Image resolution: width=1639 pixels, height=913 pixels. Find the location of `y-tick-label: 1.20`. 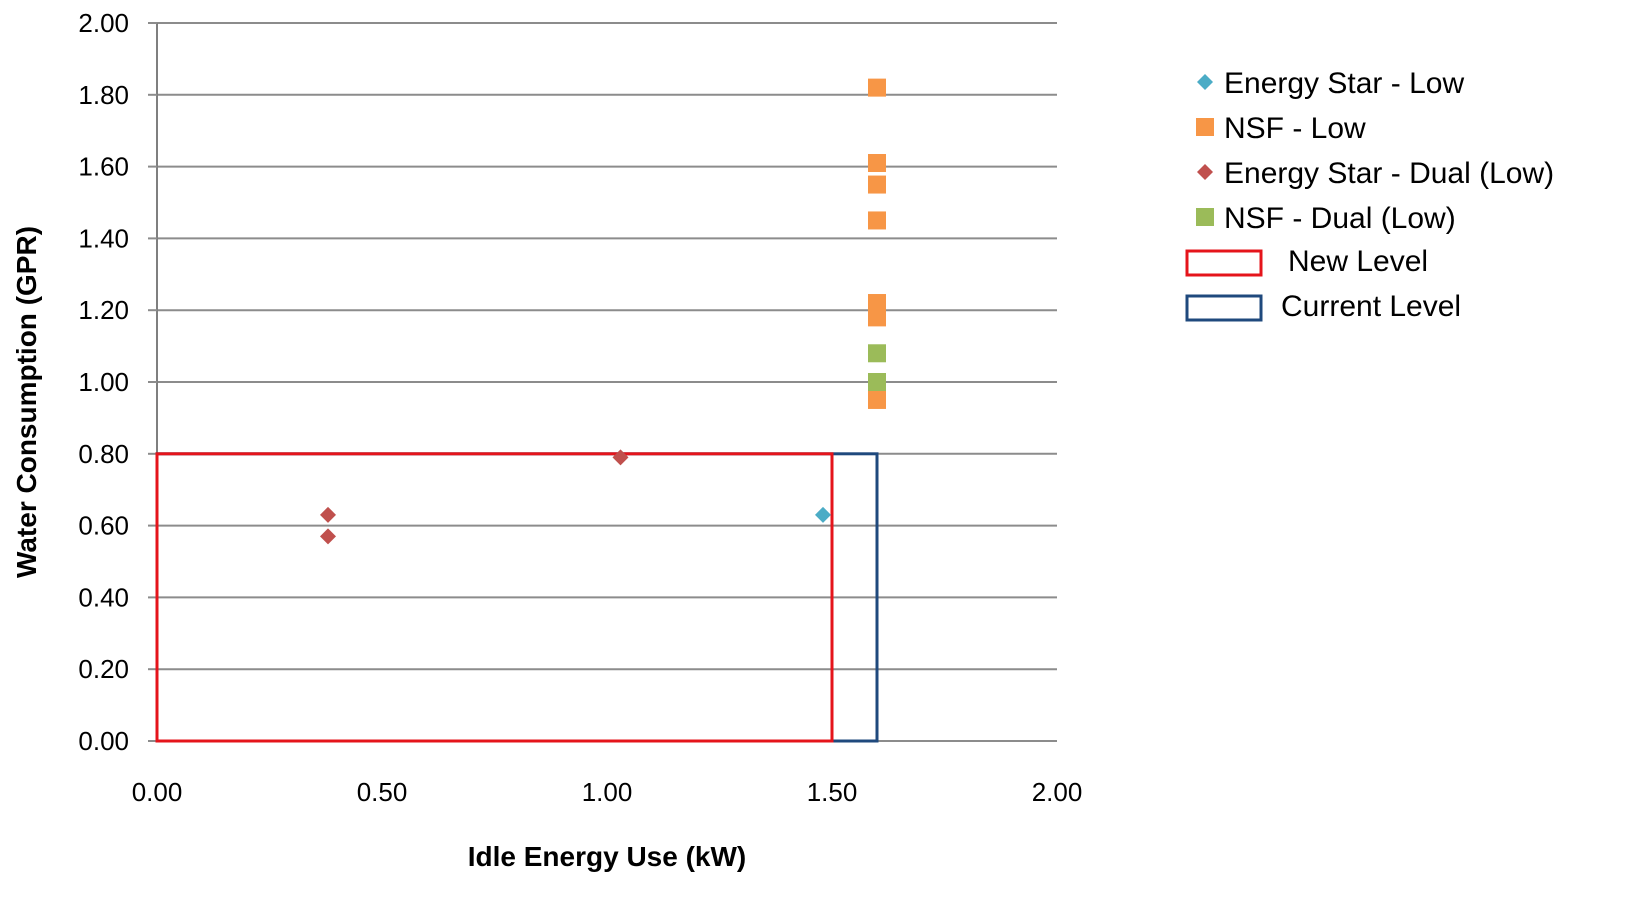

y-tick-label: 1.20 is located at coordinates (103, 310).